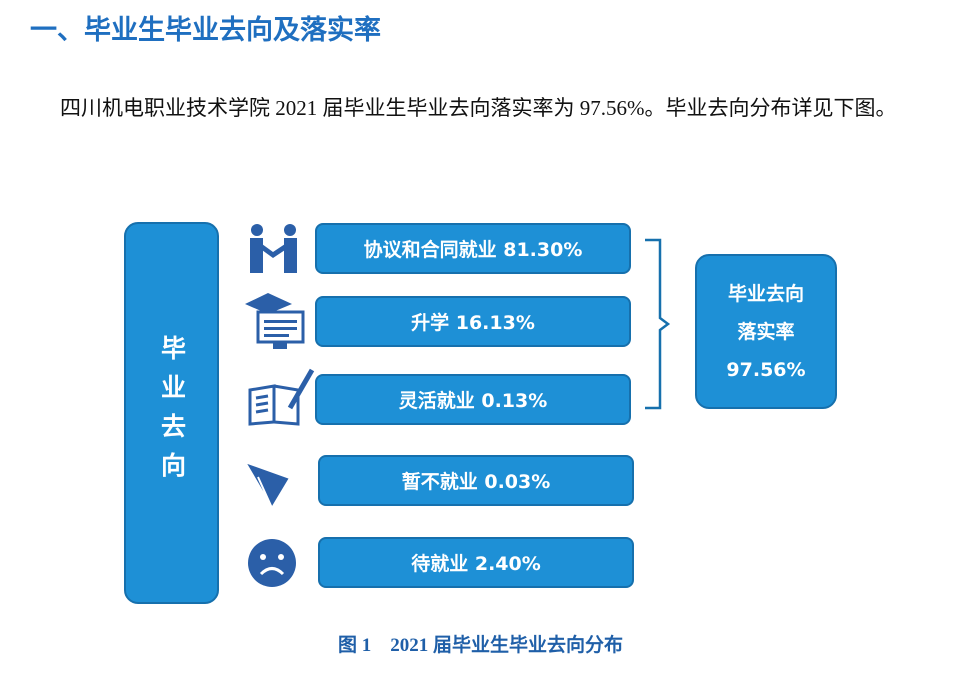 This screenshot has width=961, height=674. I want to click on book-icon, so click(281, 397).